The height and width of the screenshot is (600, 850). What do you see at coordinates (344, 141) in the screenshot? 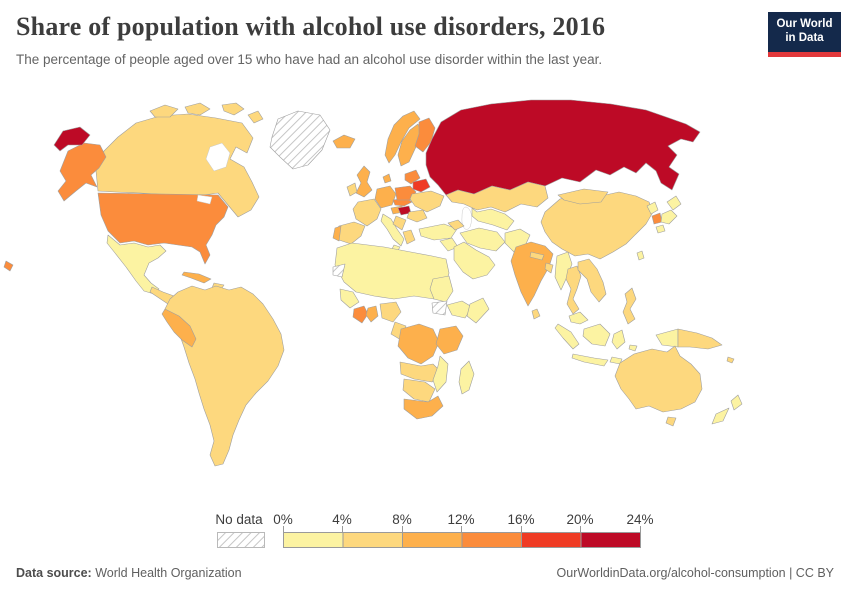
I see `country-iceland` at bounding box center [344, 141].